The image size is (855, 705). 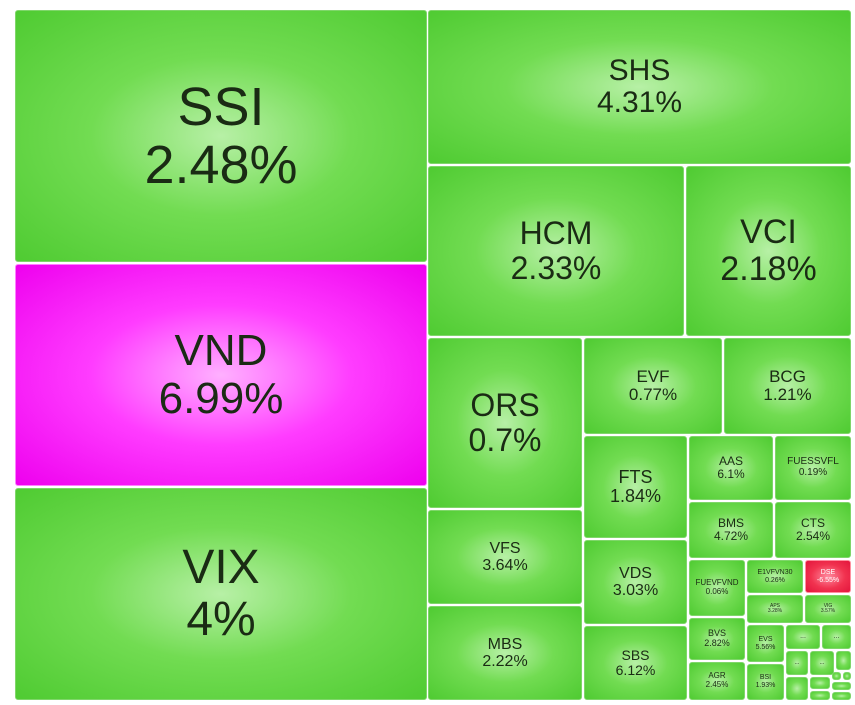 What do you see at coordinates (813, 523) in the screenshot?
I see `ticker-label: CTS` at bounding box center [813, 523].